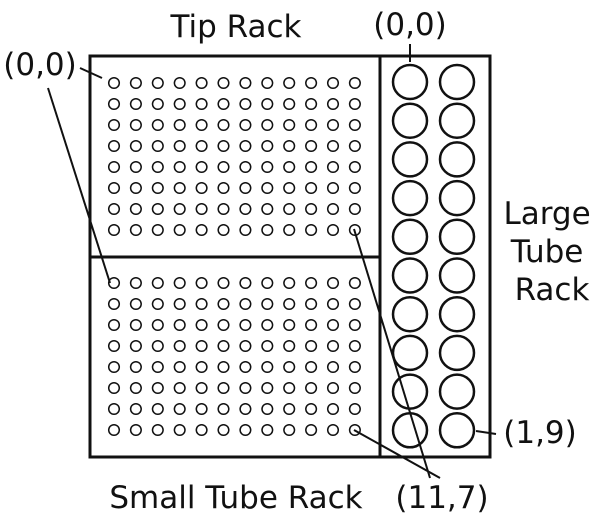 The height and width of the screenshot is (522, 600). What do you see at coordinates (410, 25) in the screenshot?
I see `large-origin-coordinate: (0,0)` at bounding box center [410, 25].